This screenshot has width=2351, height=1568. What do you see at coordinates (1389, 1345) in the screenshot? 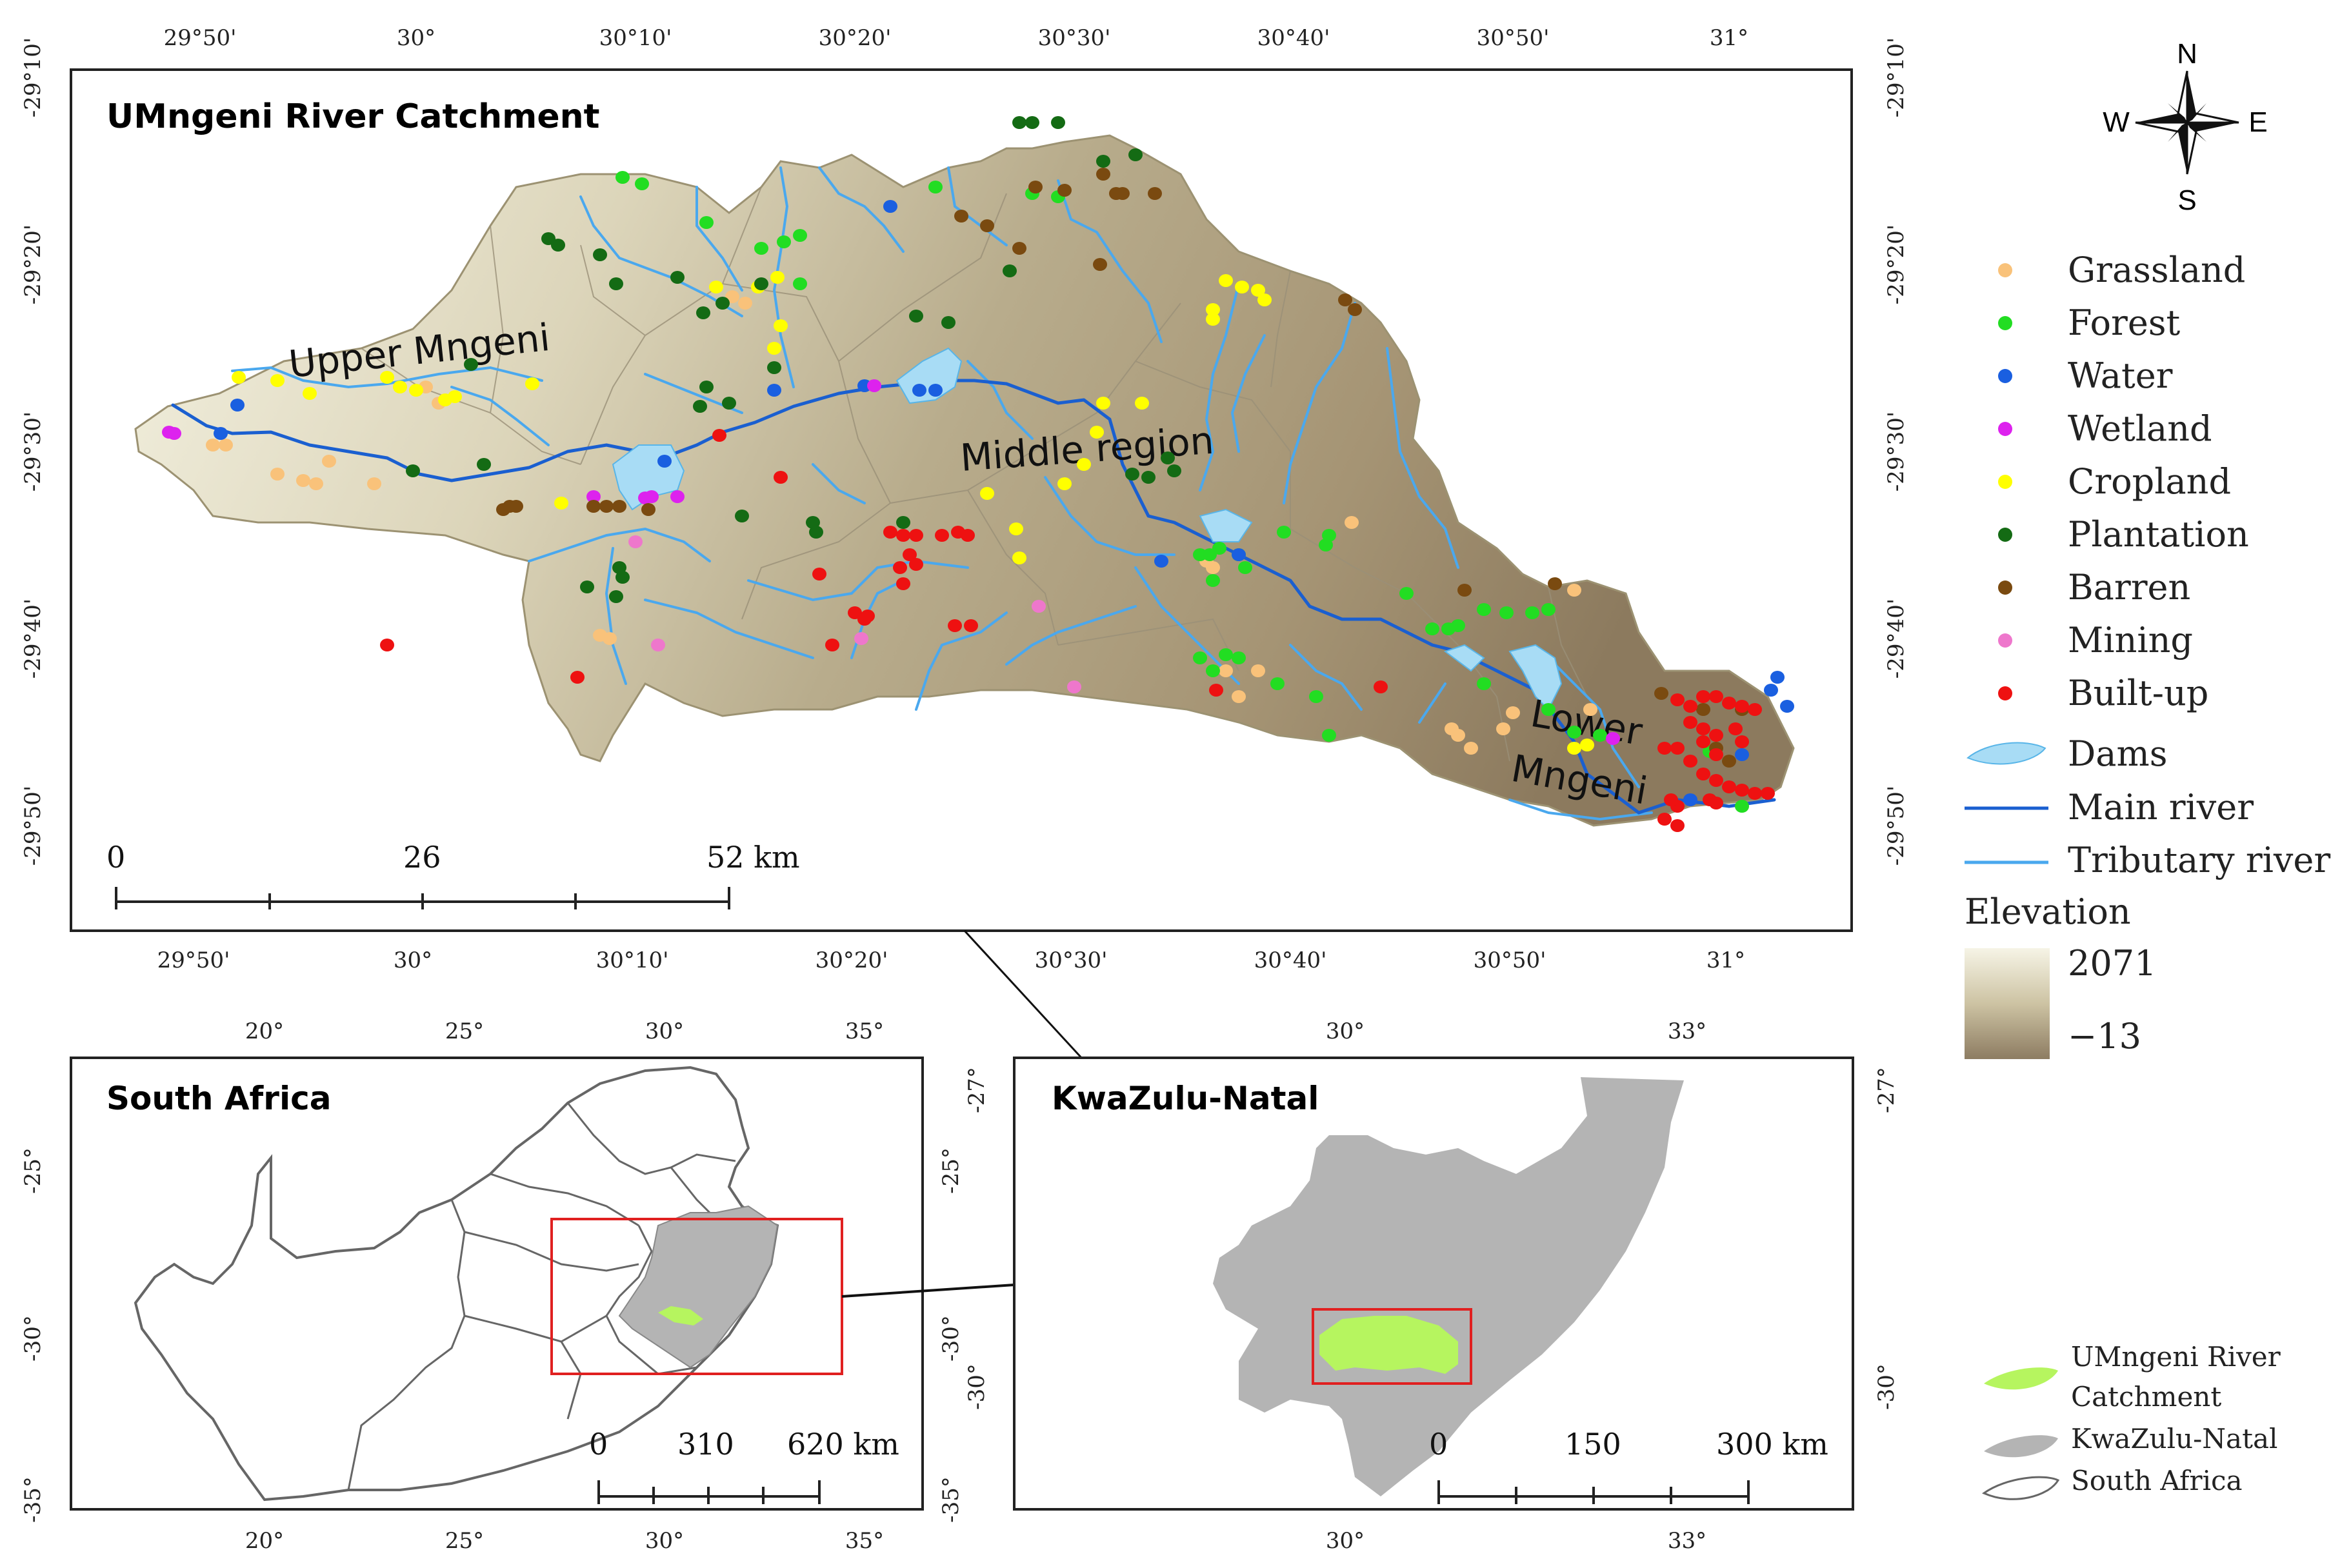
I see `kzn-catchment` at bounding box center [1389, 1345].